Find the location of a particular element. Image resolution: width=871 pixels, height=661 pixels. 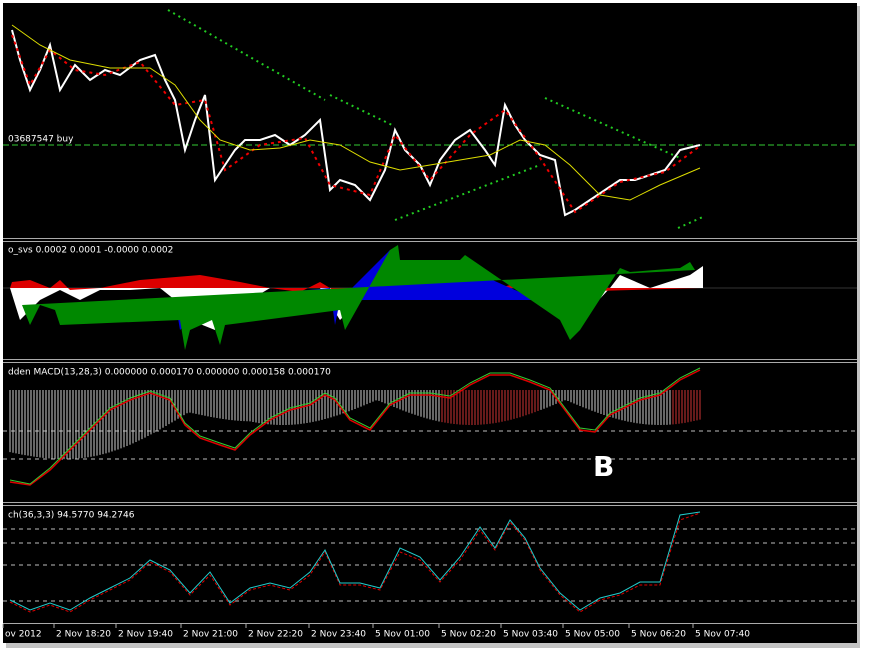

time-label: 5 Nov 01:00 is located at coordinates (402, 635).